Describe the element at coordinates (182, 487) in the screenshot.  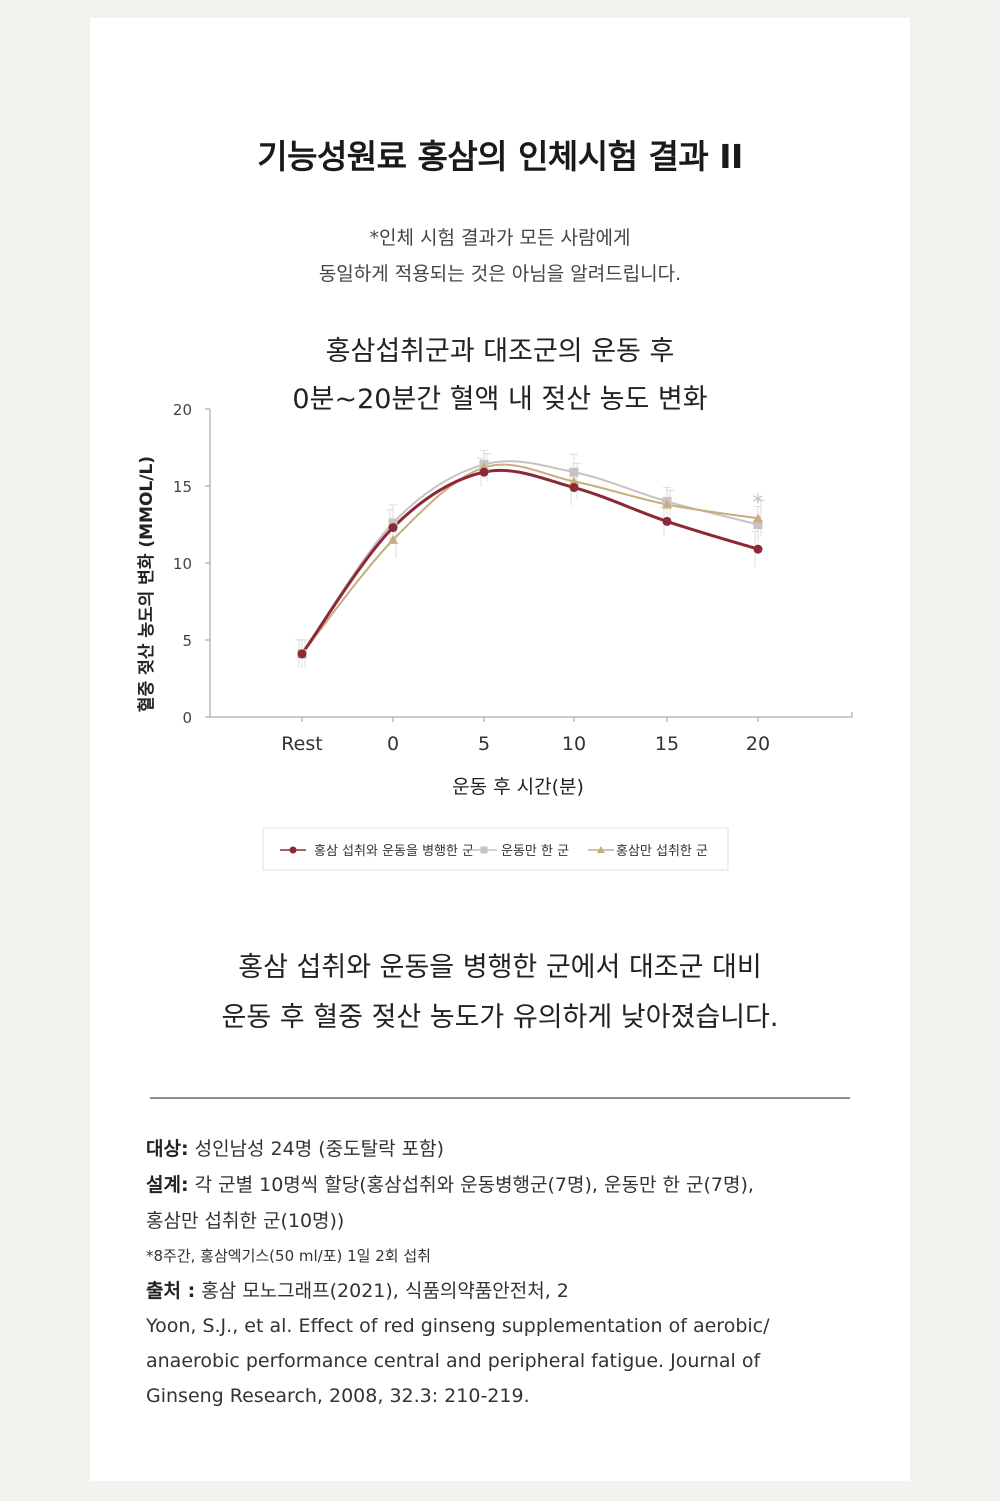
I see `y-tick-label: 15` at that location.